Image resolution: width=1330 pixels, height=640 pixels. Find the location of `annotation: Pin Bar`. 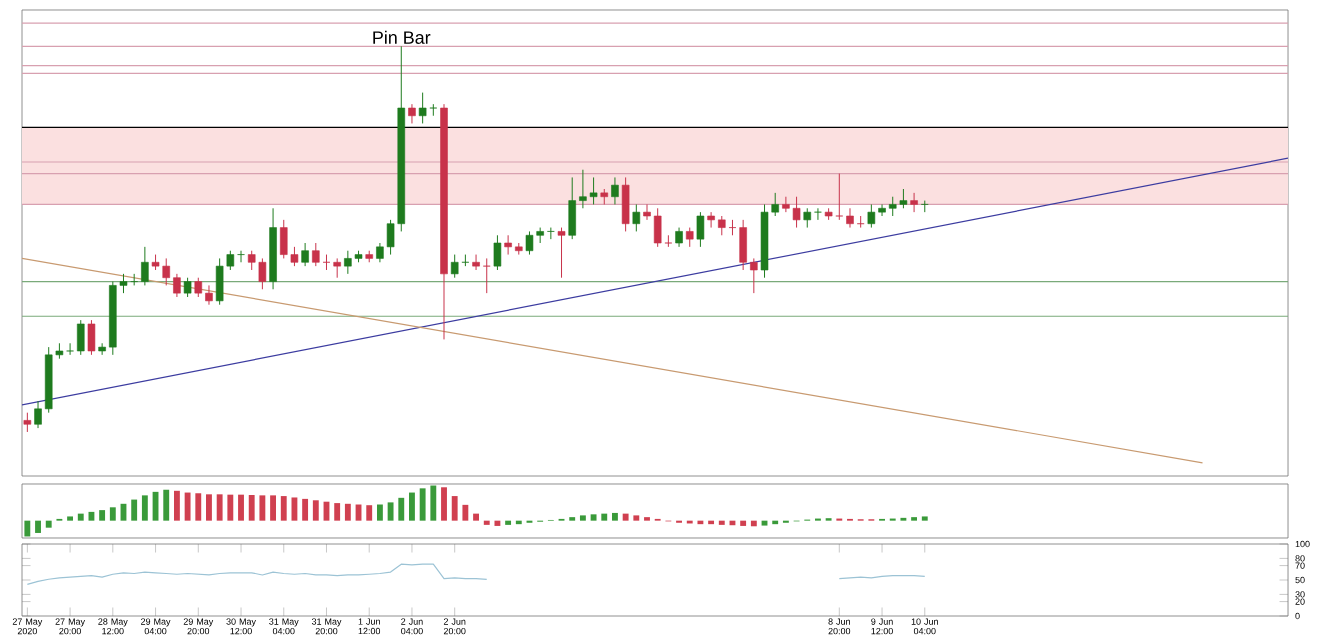

annotation: Pin Bar is located at coordinates (402, 37).